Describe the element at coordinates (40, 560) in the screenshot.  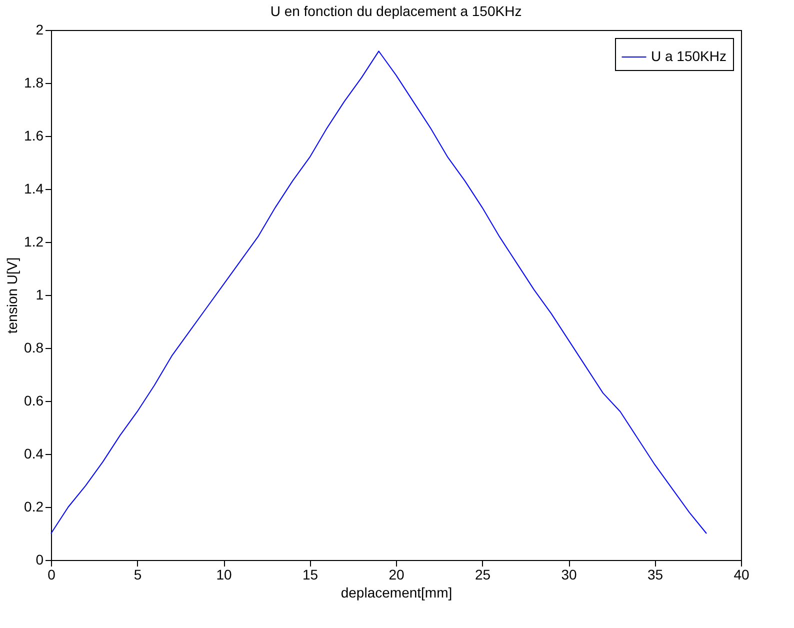
I see `y-tick-label: 0` at that location.